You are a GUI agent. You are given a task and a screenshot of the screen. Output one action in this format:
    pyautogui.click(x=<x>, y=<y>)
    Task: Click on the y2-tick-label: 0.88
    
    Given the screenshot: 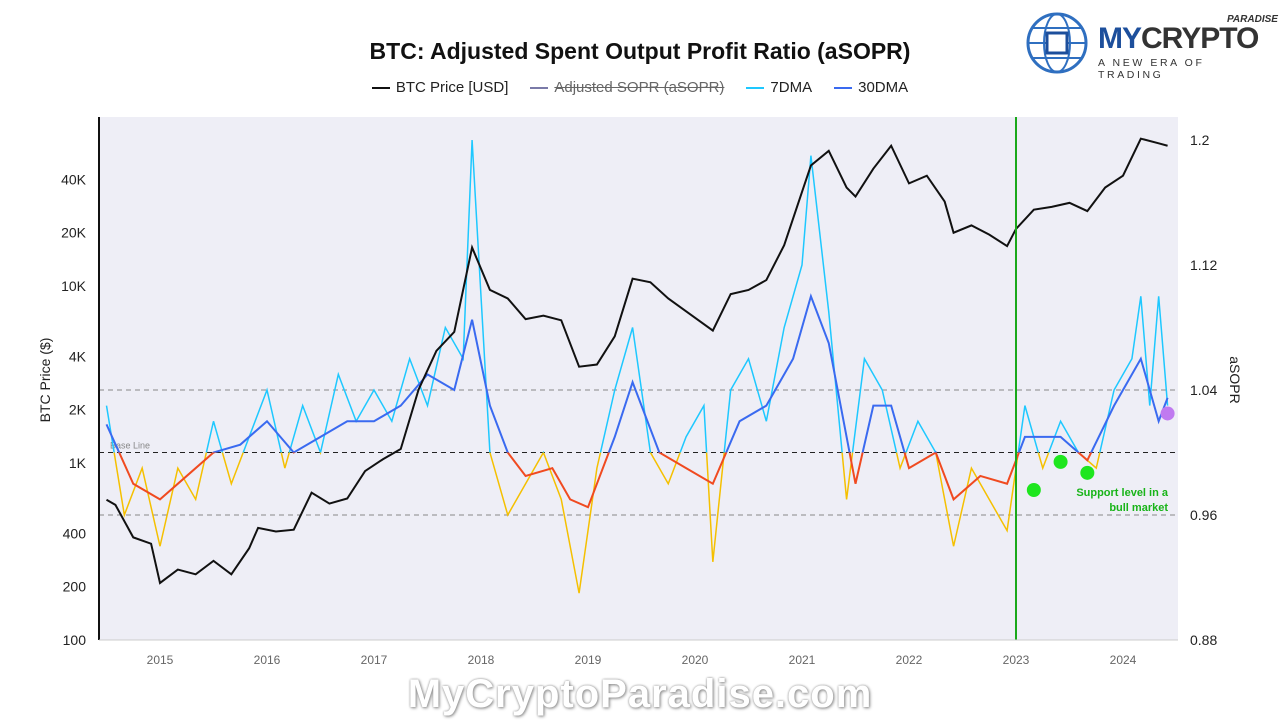 What is the action you would take?
    pyautogui.click(x=1203, y=640)
    